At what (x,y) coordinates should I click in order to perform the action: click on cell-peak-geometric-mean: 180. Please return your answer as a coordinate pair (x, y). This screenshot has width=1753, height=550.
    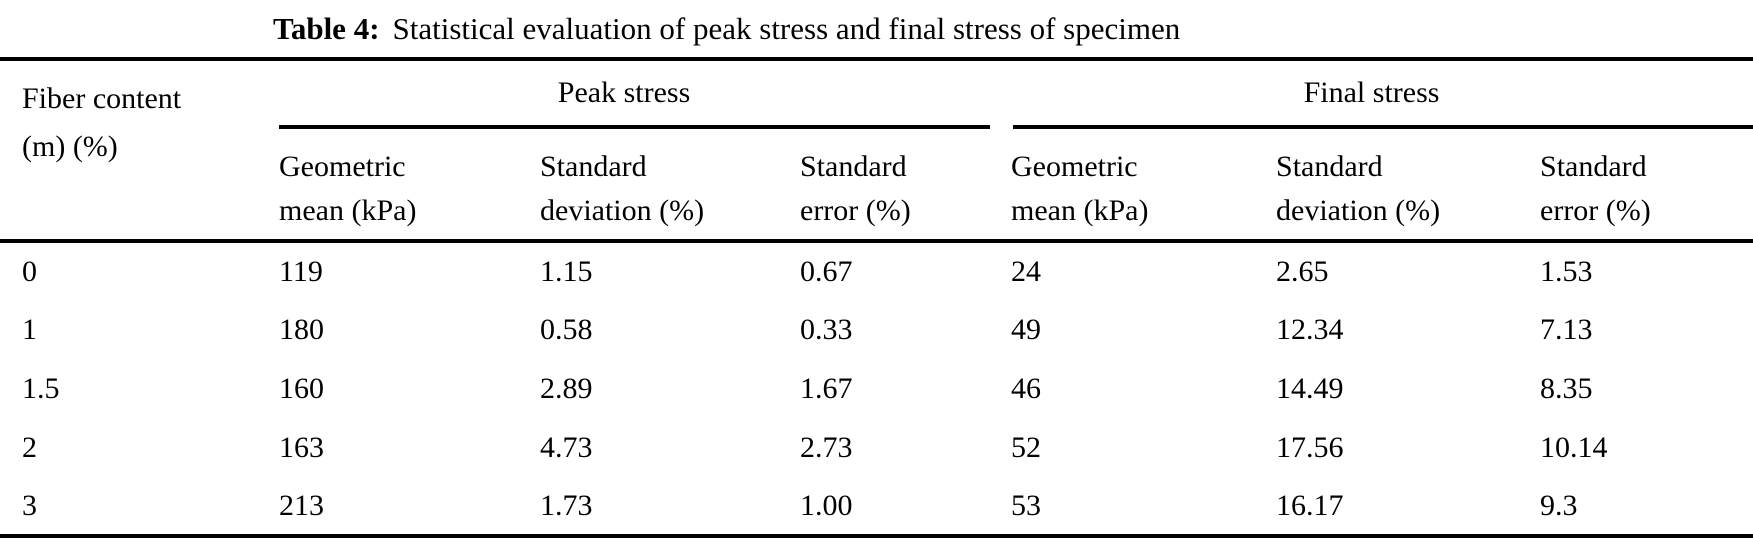
    Looking at the image, I should click on (301, 329).